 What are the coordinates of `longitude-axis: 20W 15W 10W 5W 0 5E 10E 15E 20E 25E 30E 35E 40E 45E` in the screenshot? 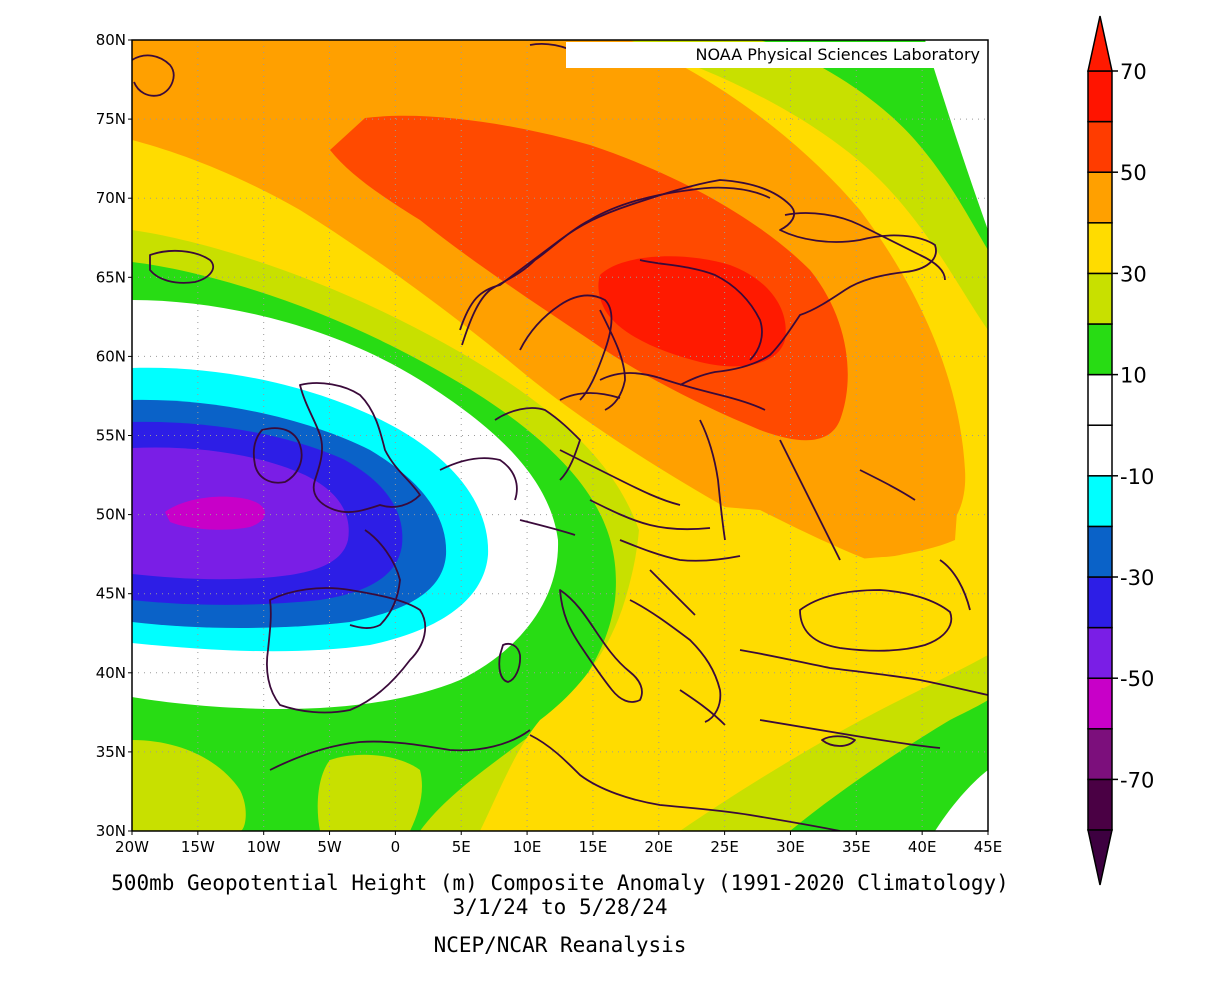 It's located at (558, 843).